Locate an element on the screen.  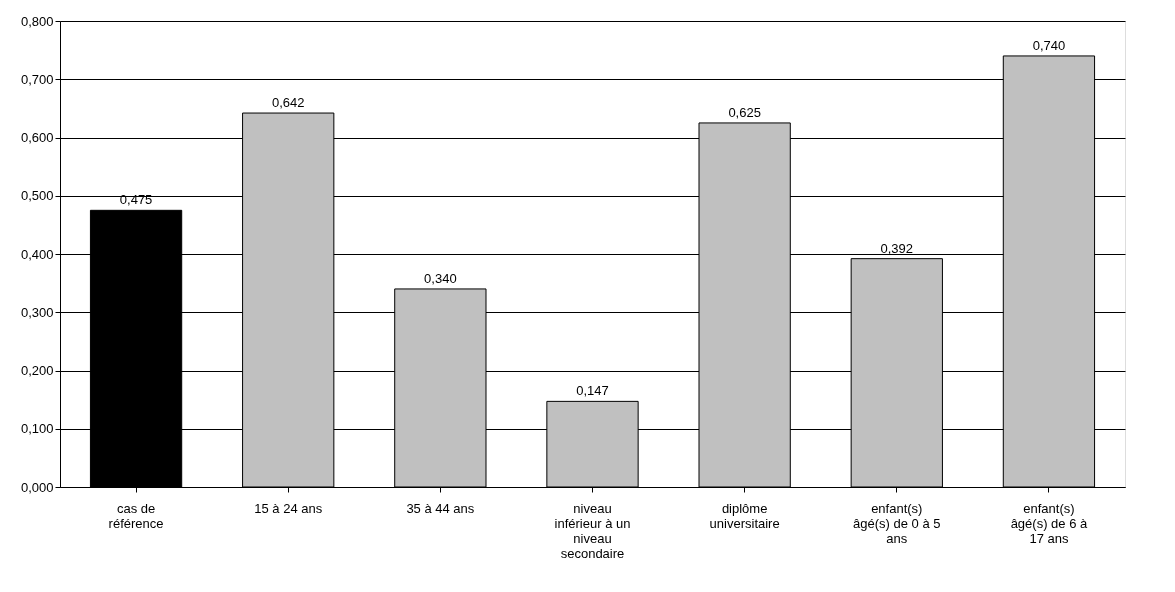
data-label: 0,740 is located at coordinates (1049, 45).